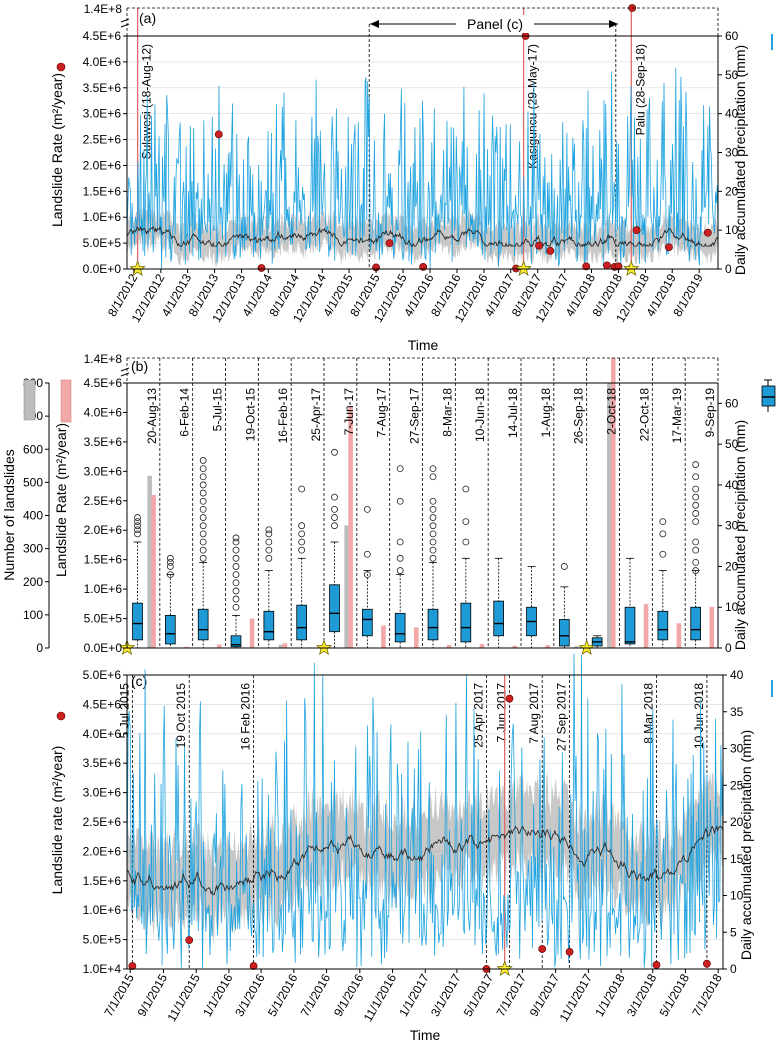 Image resolution: width=782 pixels, height=1050 pixels. I want to click on box-legend-icon, so click(768, 396).